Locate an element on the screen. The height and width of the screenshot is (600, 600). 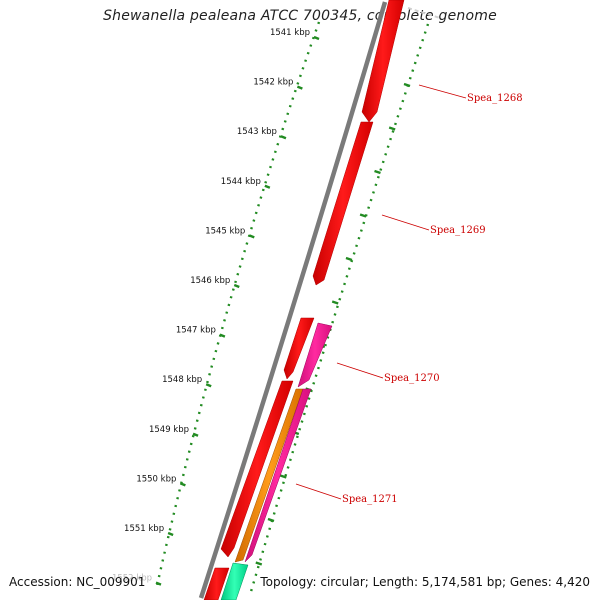
kbp-label: 1551 kbp is located at coordinates (144, 529).